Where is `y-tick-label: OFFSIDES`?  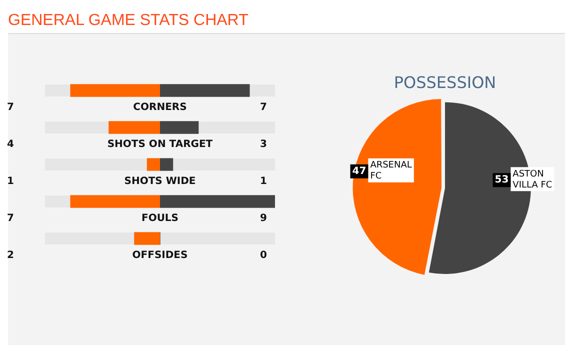
y-tick-label: OFFSIDES is located at coordinates (160, 256).